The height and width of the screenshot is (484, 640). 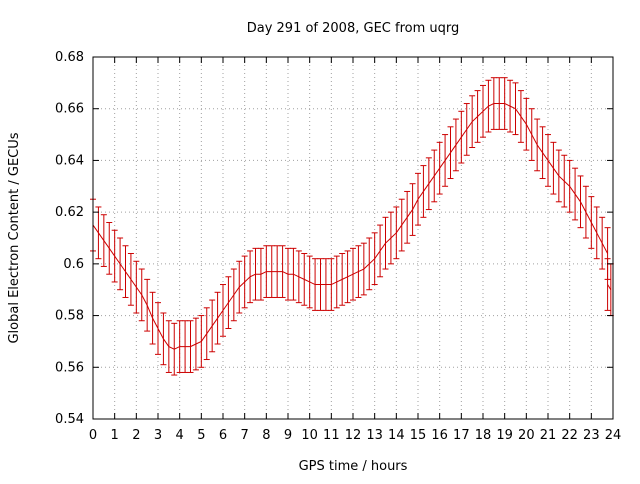 I want to click on x-tick-label: 4, so click(x=180, y=435).